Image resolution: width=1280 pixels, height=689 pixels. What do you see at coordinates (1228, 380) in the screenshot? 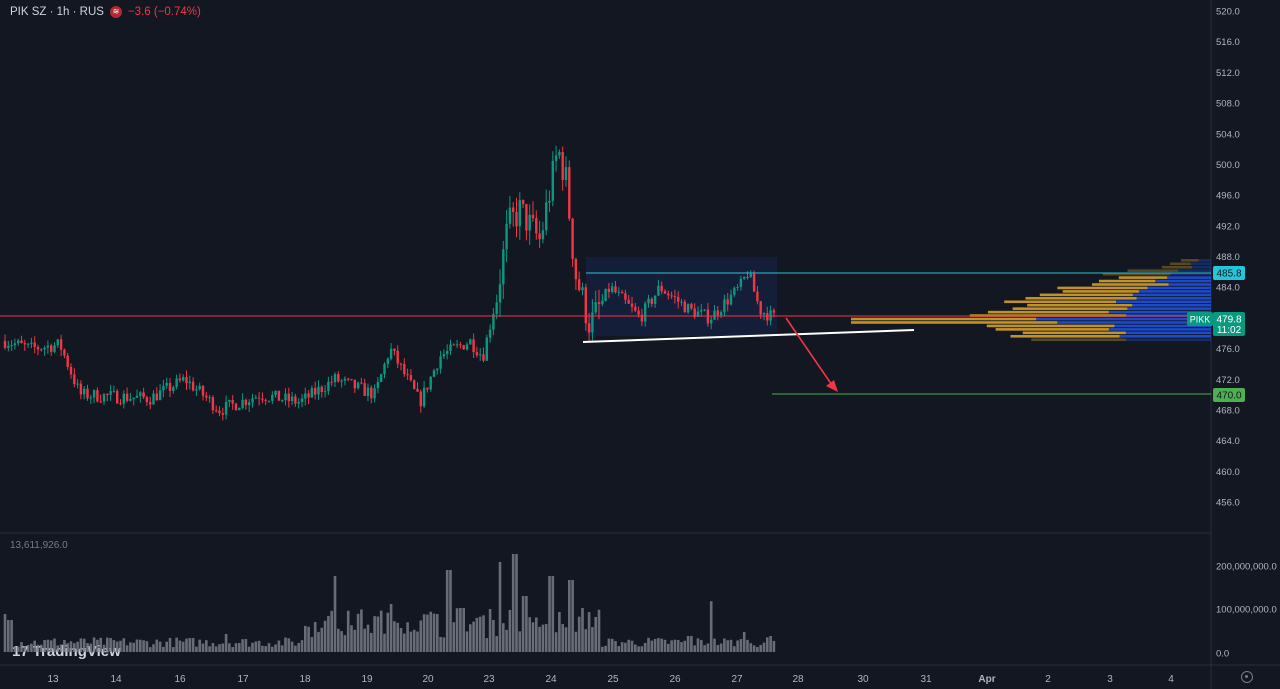
I see `price-tick-label: 472.0` at bounding box center [1228, 380].